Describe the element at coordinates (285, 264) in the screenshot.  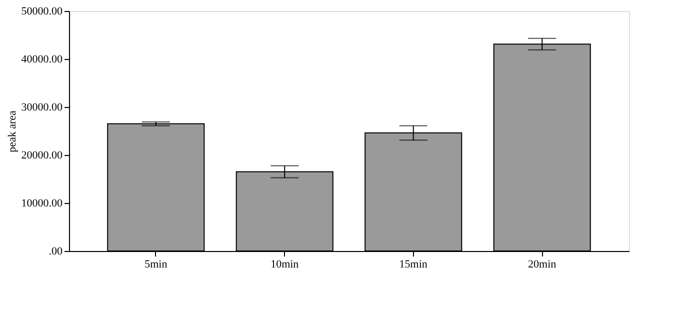
I see `x-tick-label: 10min` at that location.